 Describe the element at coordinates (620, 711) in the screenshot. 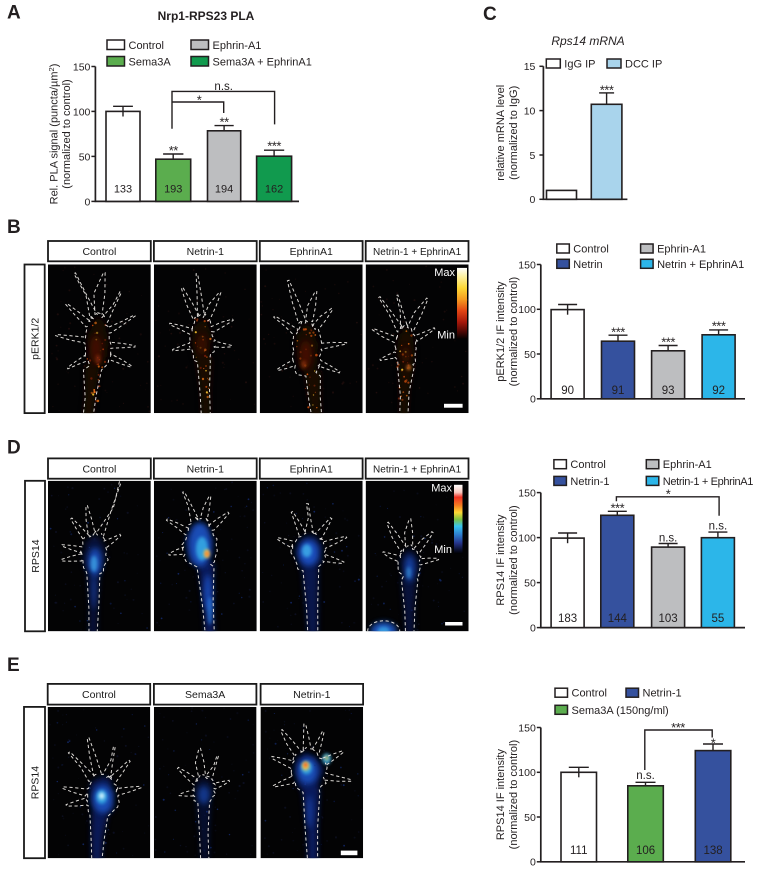

I see `svg-text: Sema3A (150ng/ml)` at that location.